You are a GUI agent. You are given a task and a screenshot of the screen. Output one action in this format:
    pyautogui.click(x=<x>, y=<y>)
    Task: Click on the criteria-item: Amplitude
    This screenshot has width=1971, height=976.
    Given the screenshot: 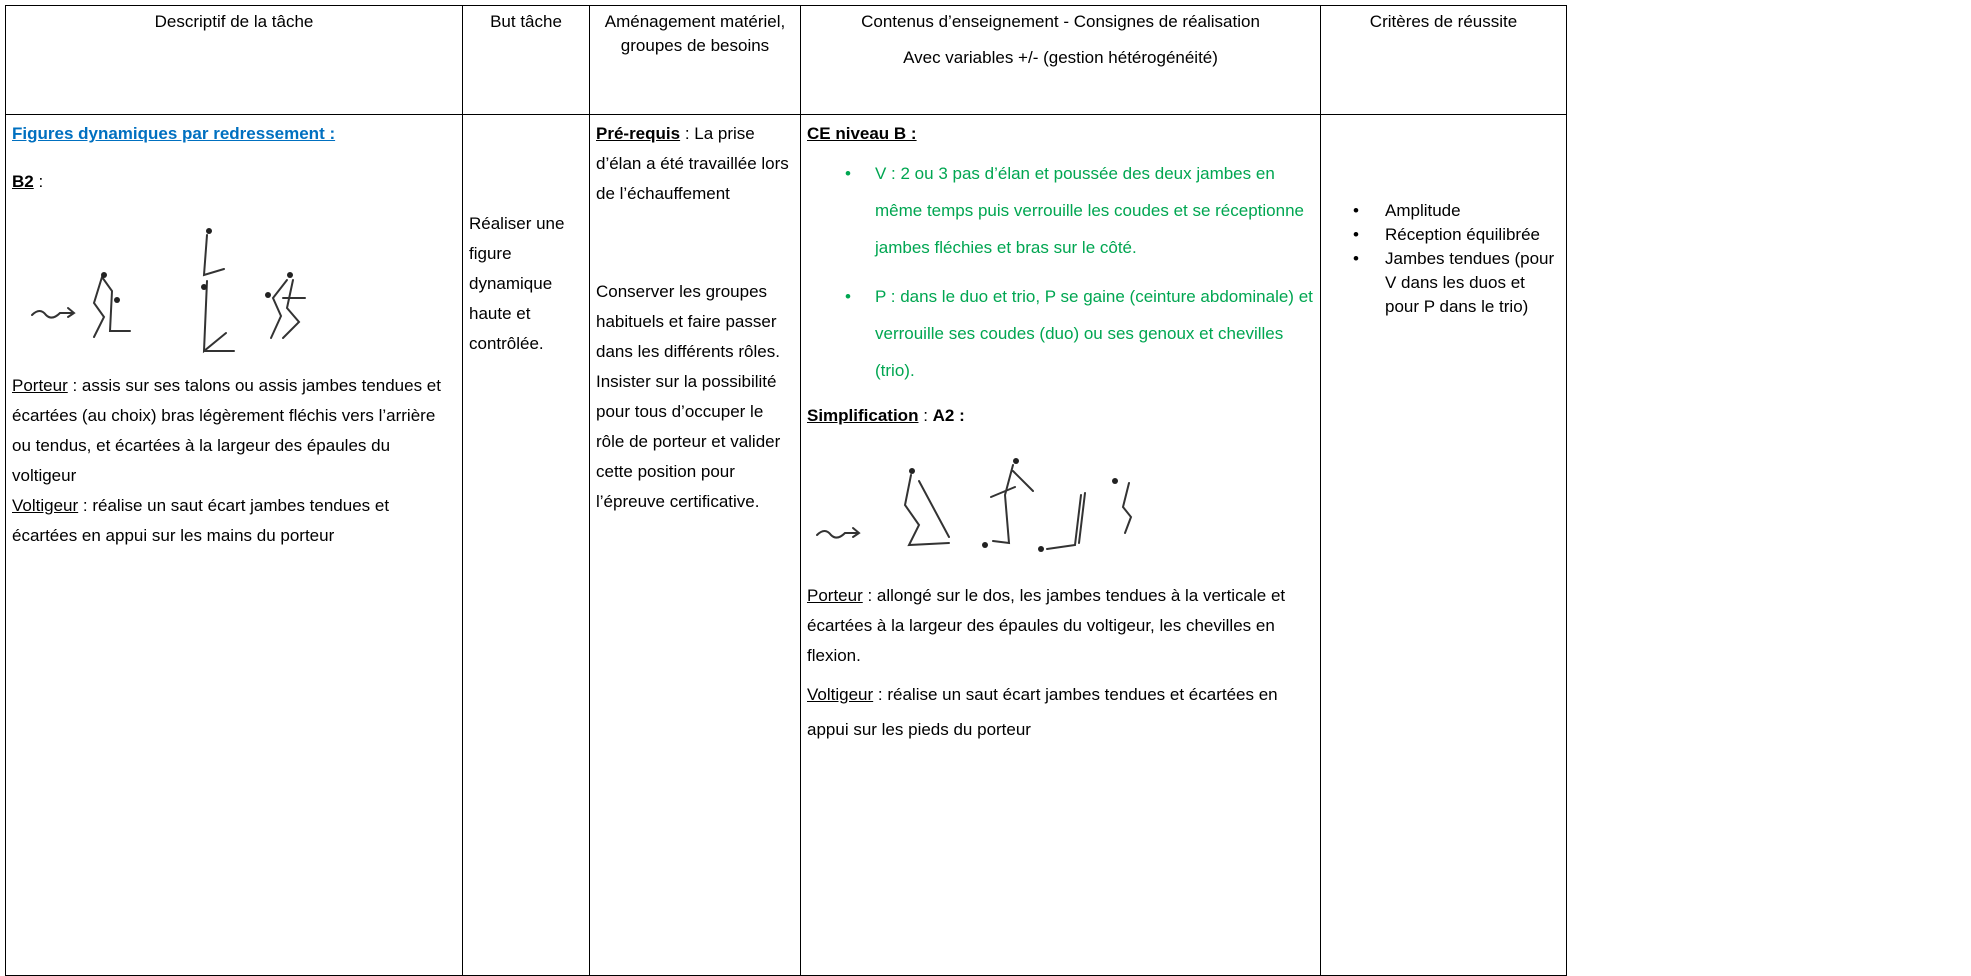 What is the action you would take?
    pyautogui.click(x=1443, y=211)
    